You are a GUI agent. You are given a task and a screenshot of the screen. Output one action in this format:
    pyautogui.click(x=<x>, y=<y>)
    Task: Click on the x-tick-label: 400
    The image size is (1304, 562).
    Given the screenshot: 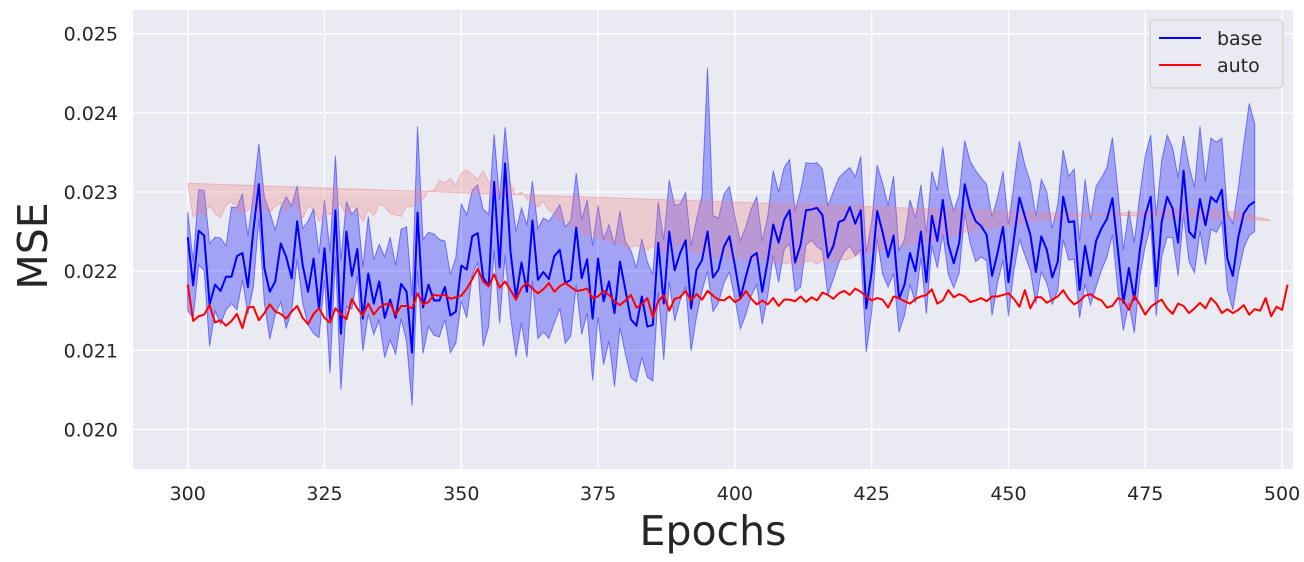 What is the action you would take?
    pyautogui.click(x=735, y=494)
    